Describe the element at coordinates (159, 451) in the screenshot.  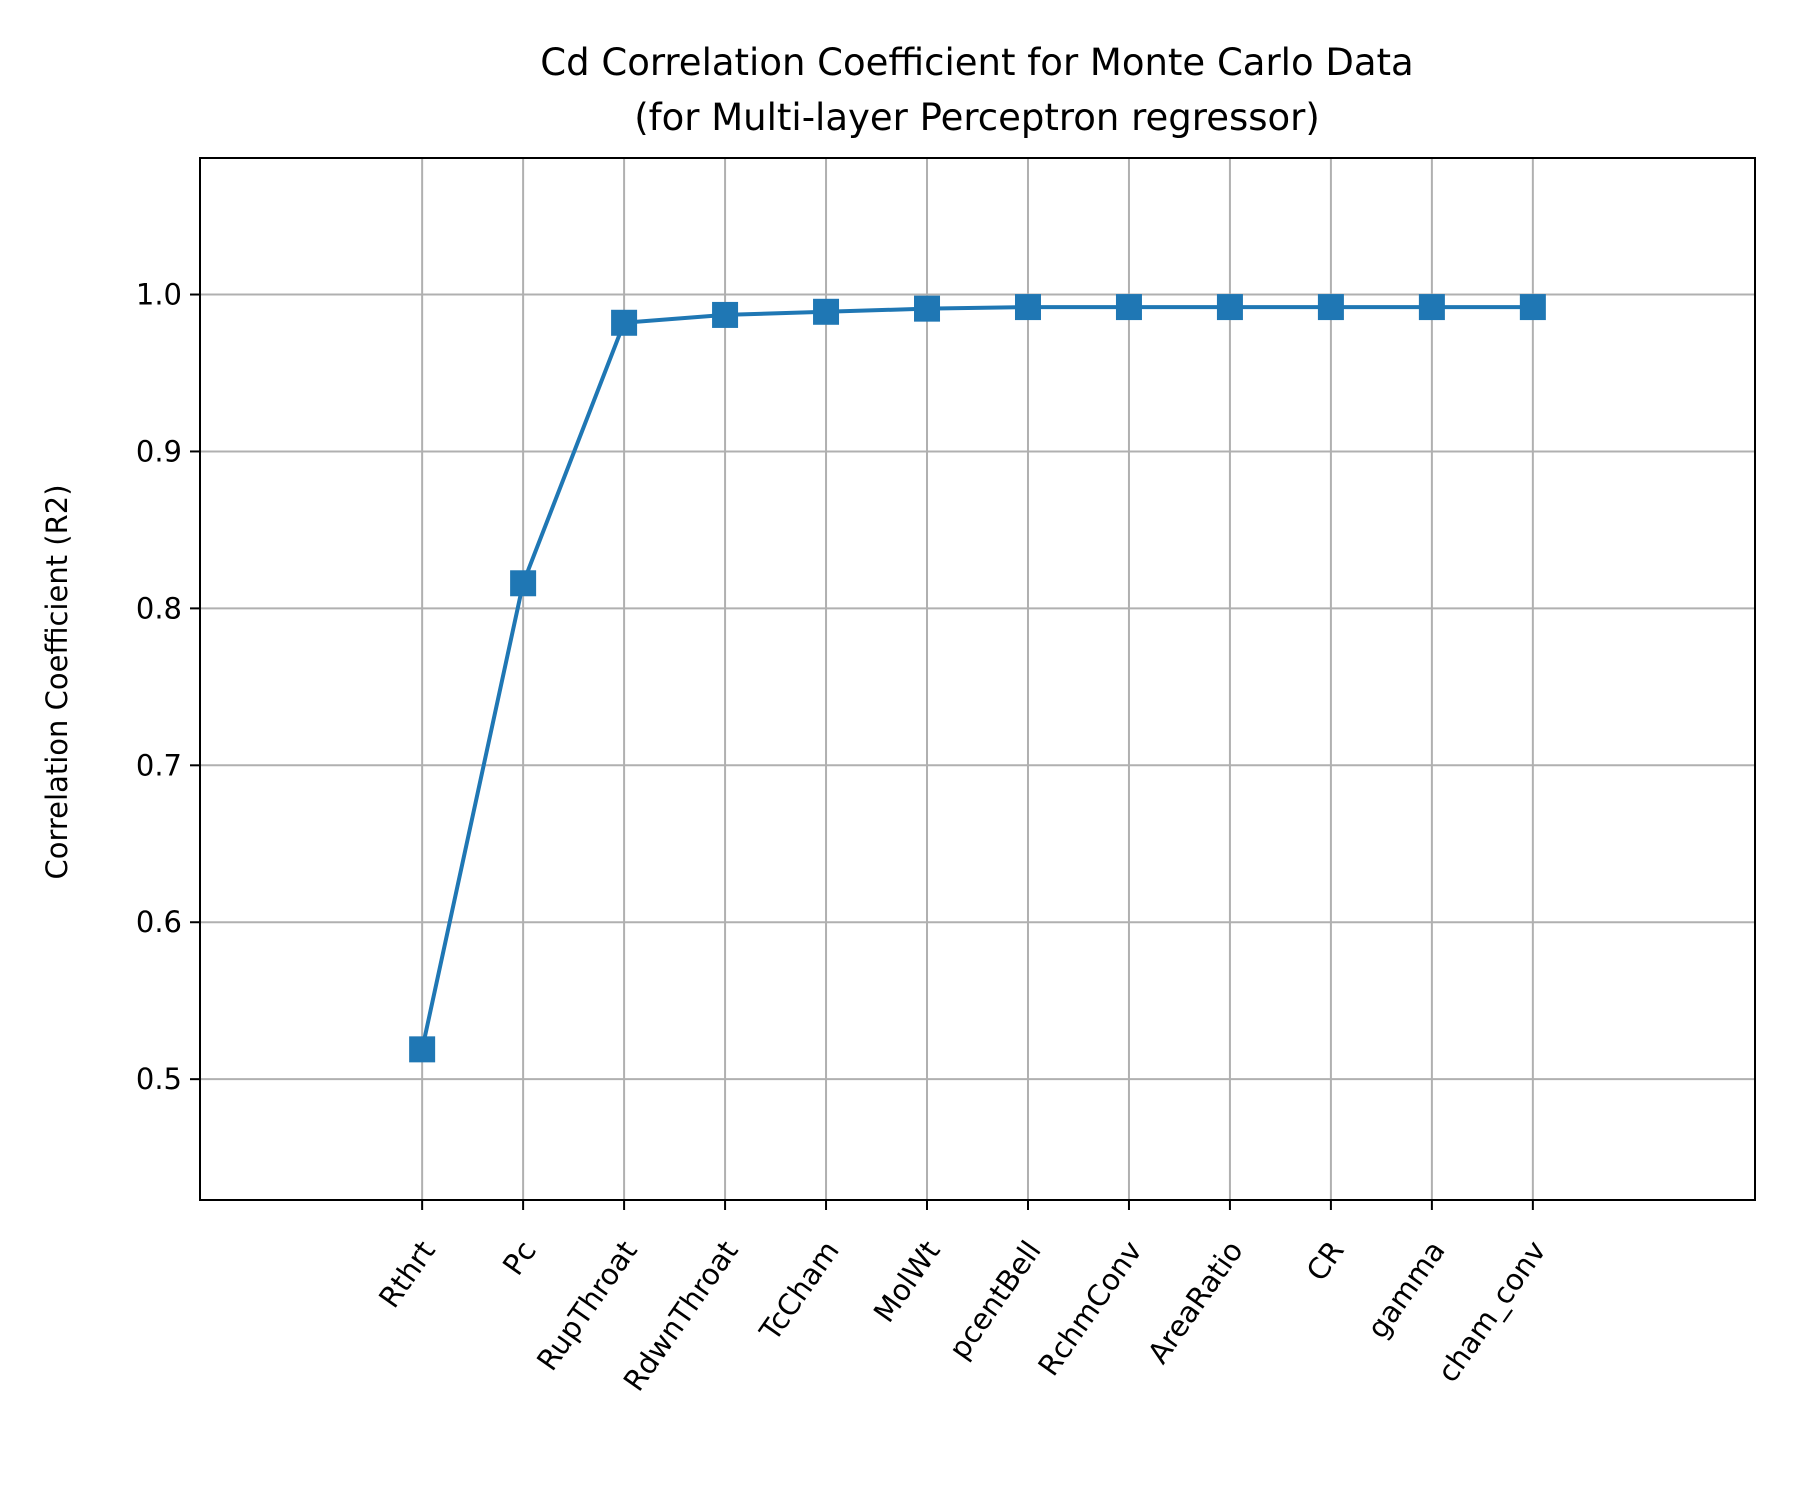
I see `y-tick-label: 0.9` at that location.